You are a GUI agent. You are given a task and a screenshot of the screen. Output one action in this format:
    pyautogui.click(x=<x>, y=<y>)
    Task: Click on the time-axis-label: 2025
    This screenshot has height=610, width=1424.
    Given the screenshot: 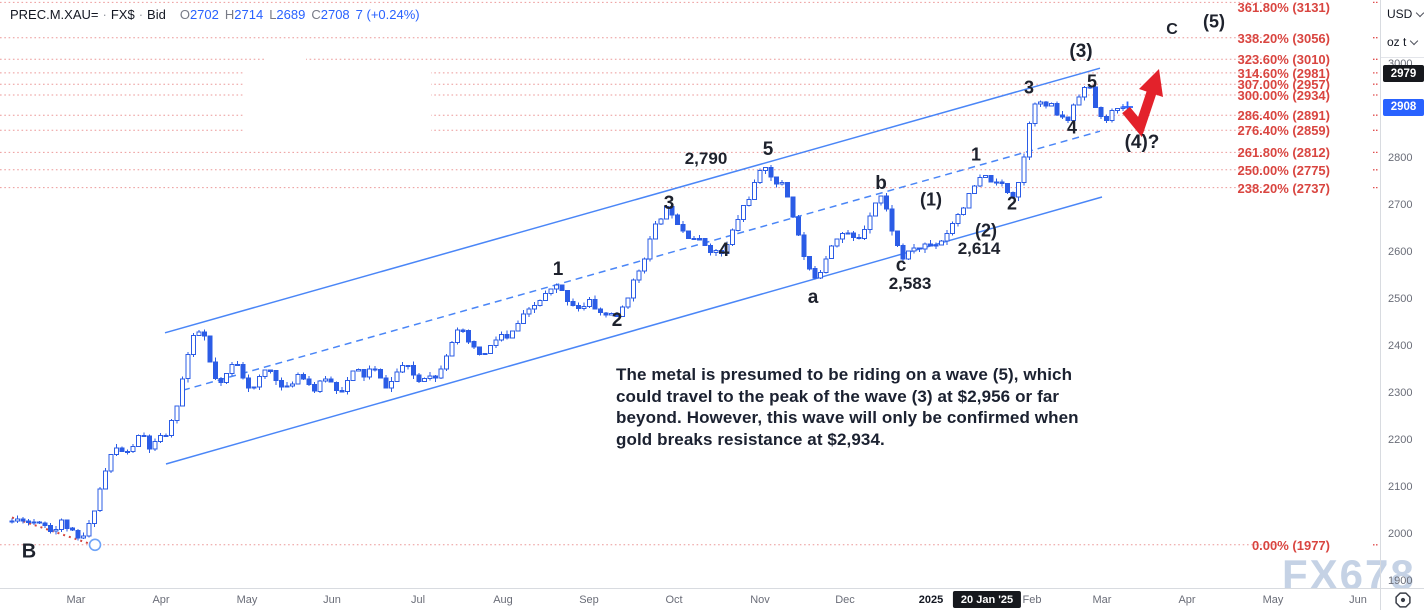 What is the action you would take?
    pyautogui.click(x=931, y=600)
    